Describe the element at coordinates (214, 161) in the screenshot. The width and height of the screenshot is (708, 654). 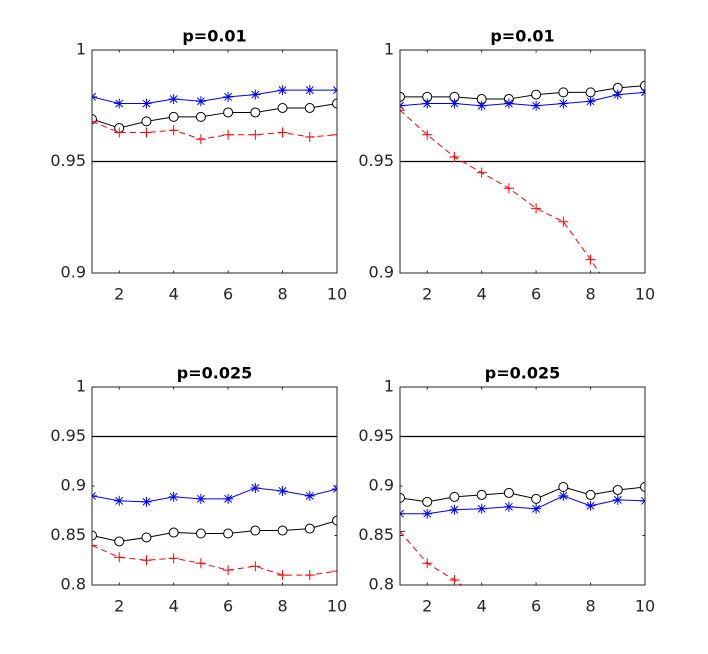
I see `axes-box` at that location.